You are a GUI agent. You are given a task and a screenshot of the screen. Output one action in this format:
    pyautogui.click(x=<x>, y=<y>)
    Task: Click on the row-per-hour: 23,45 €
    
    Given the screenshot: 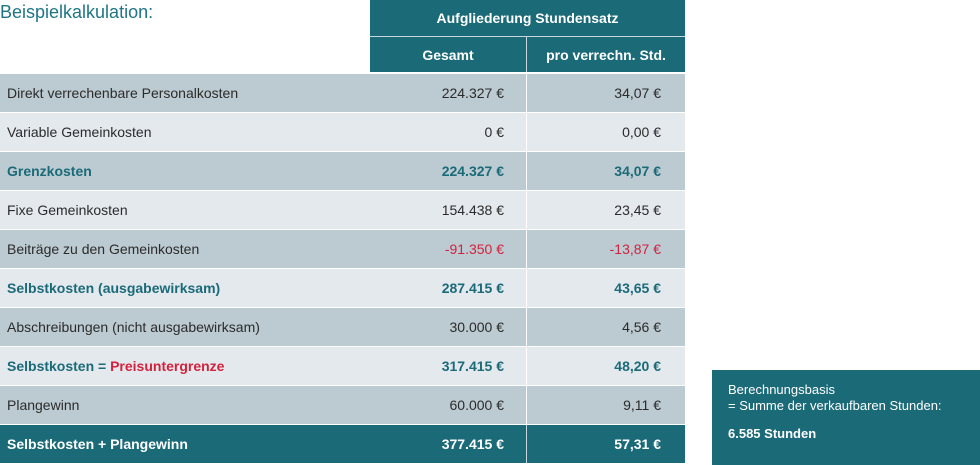 What is the action you would take?
    pyautogui.click(x=605, y=210)
    